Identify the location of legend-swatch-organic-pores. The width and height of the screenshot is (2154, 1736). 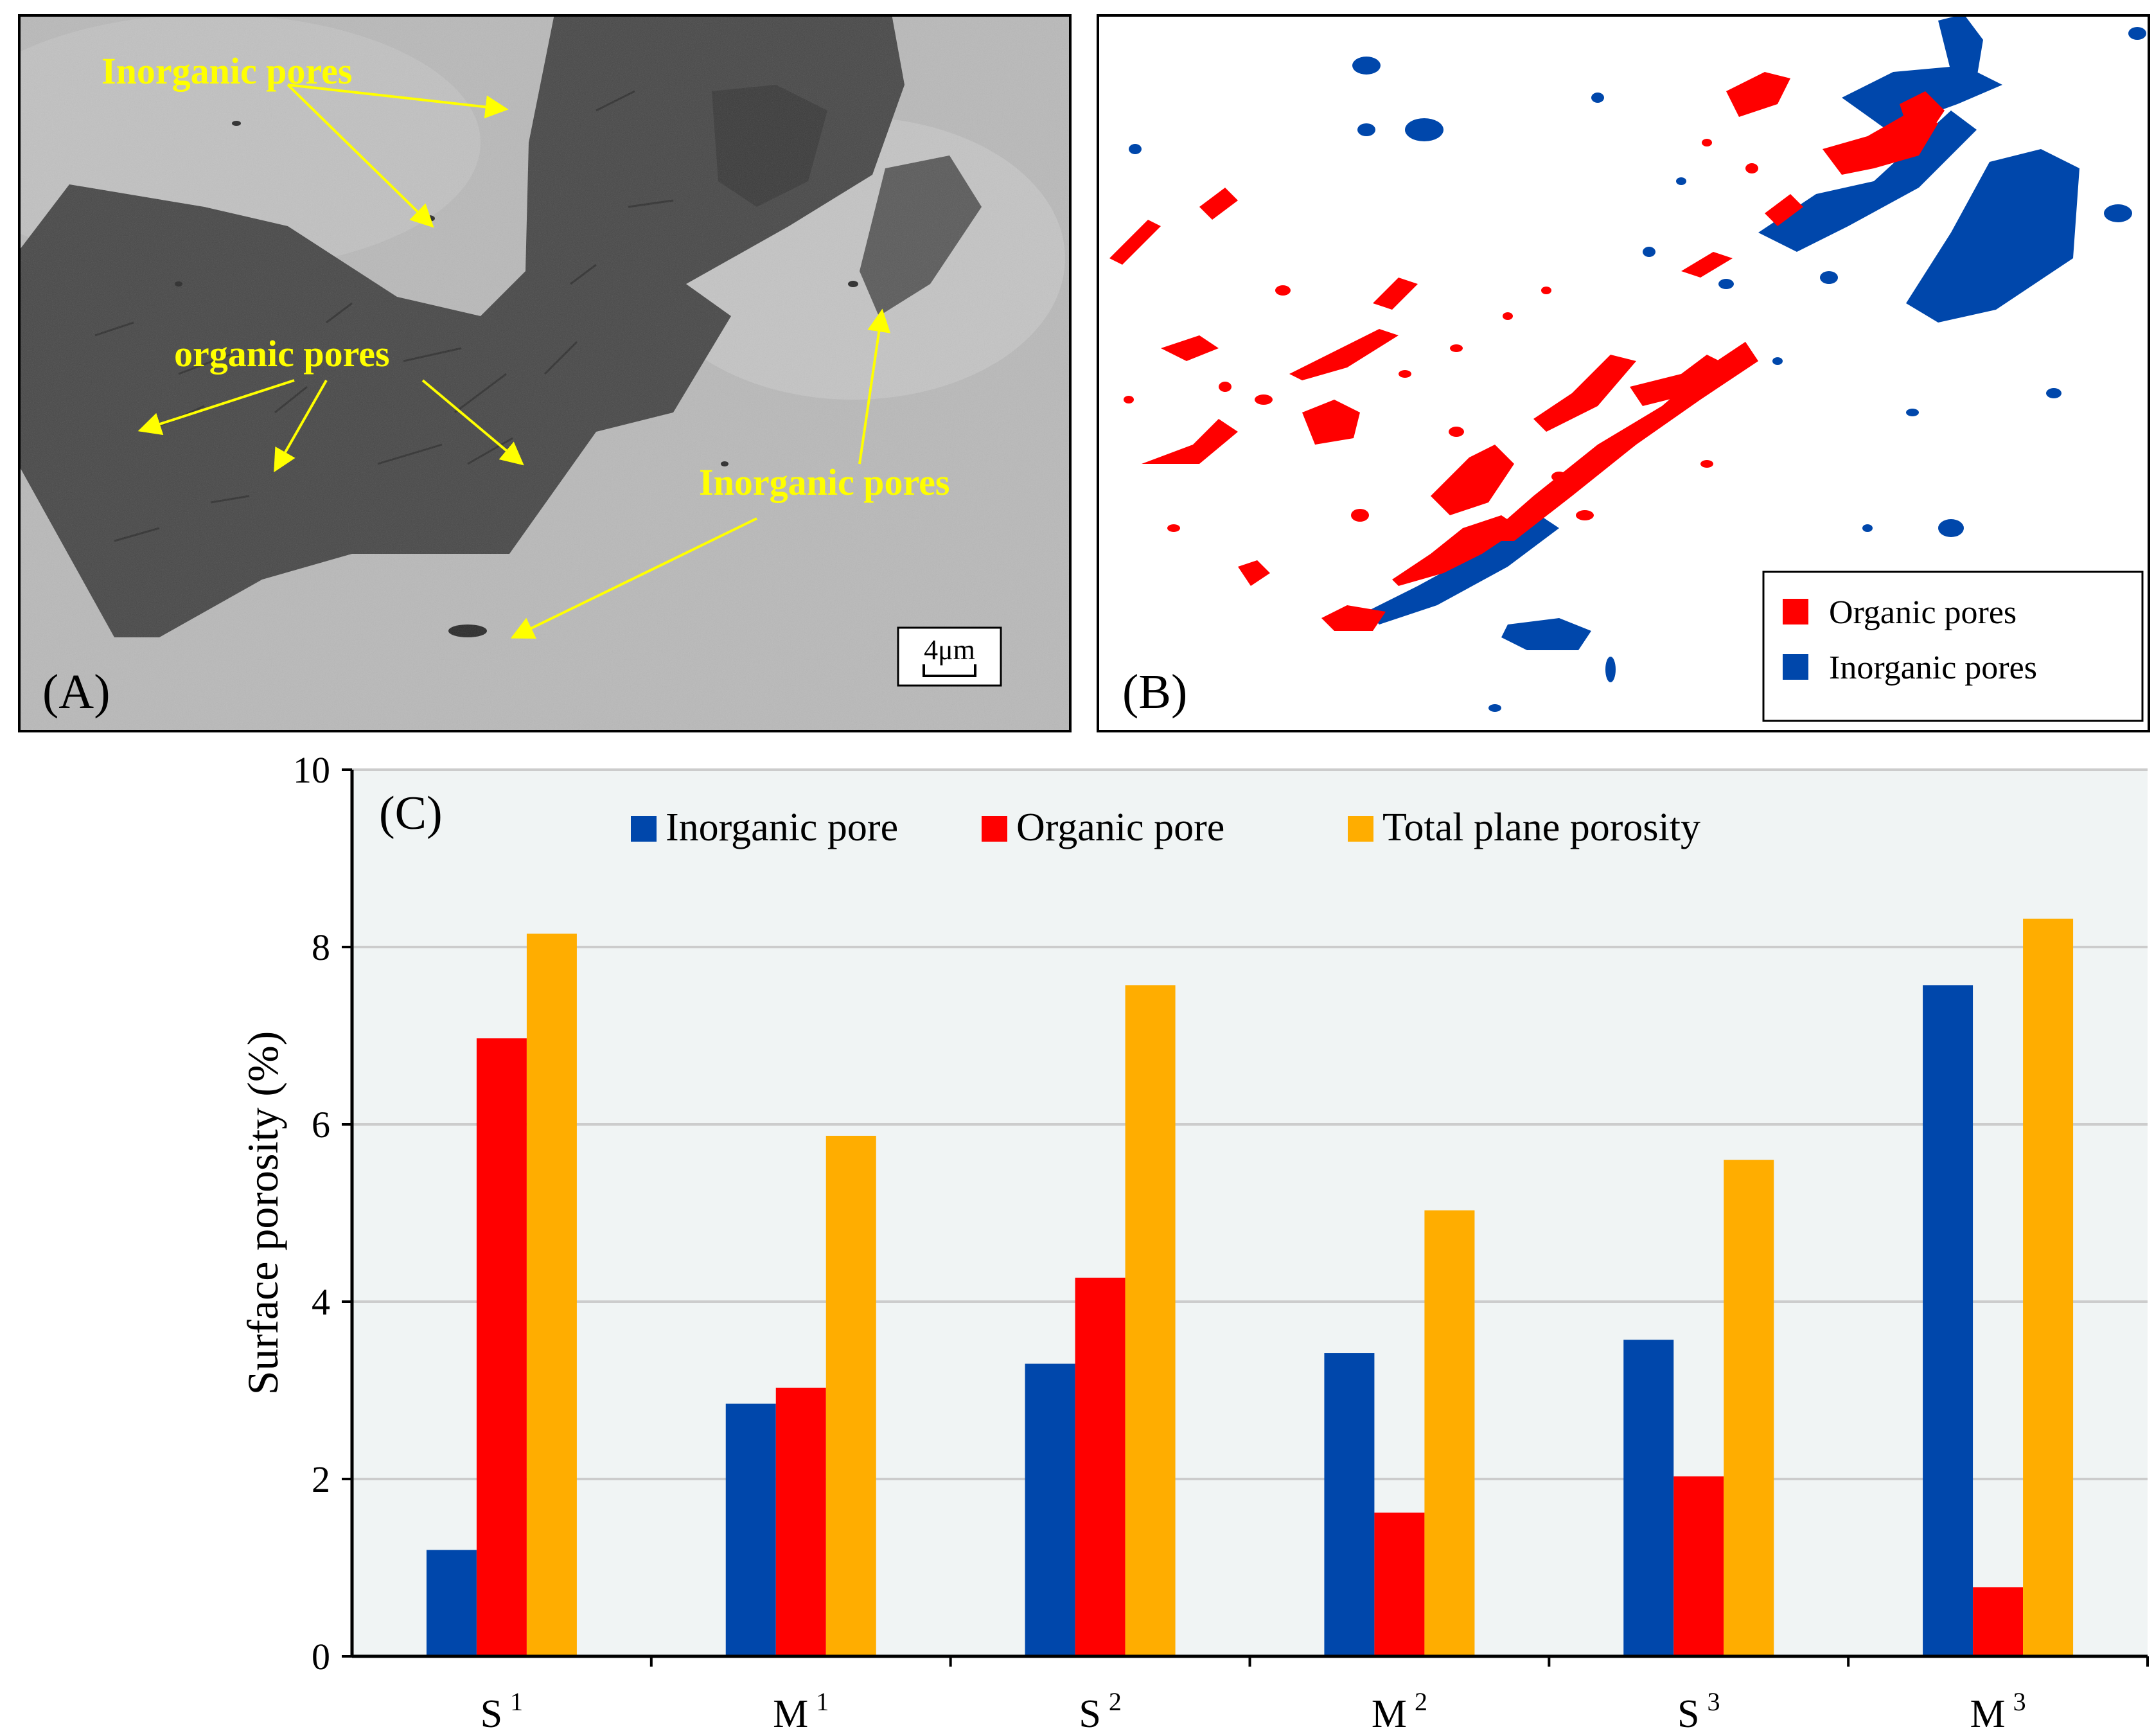
(1795, 611).